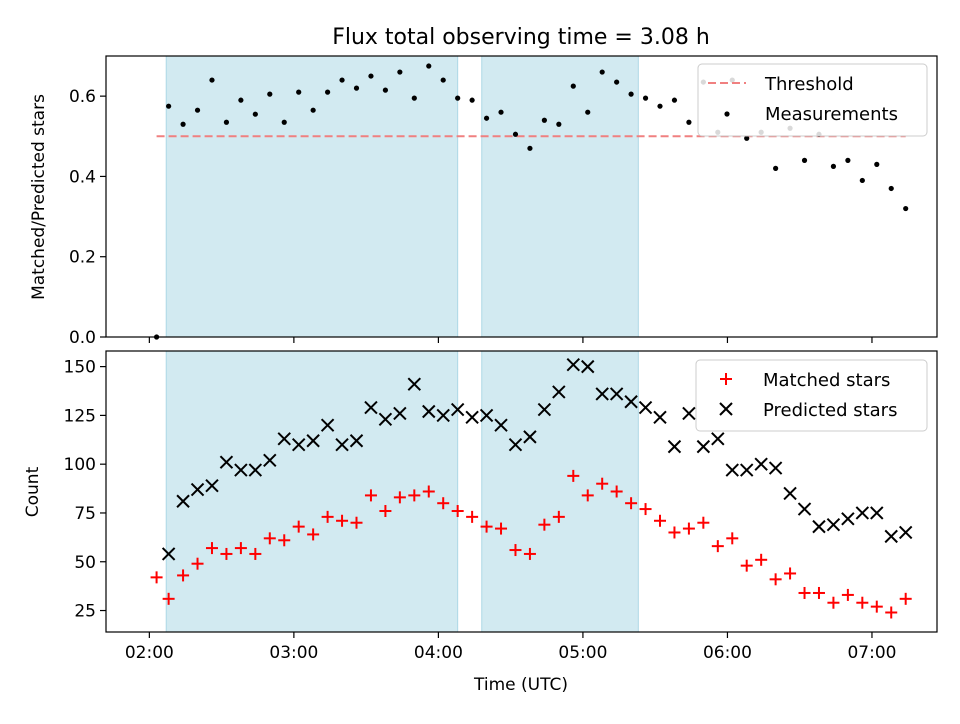  I want to click on y-tick-label: 25, so click(85, 612).